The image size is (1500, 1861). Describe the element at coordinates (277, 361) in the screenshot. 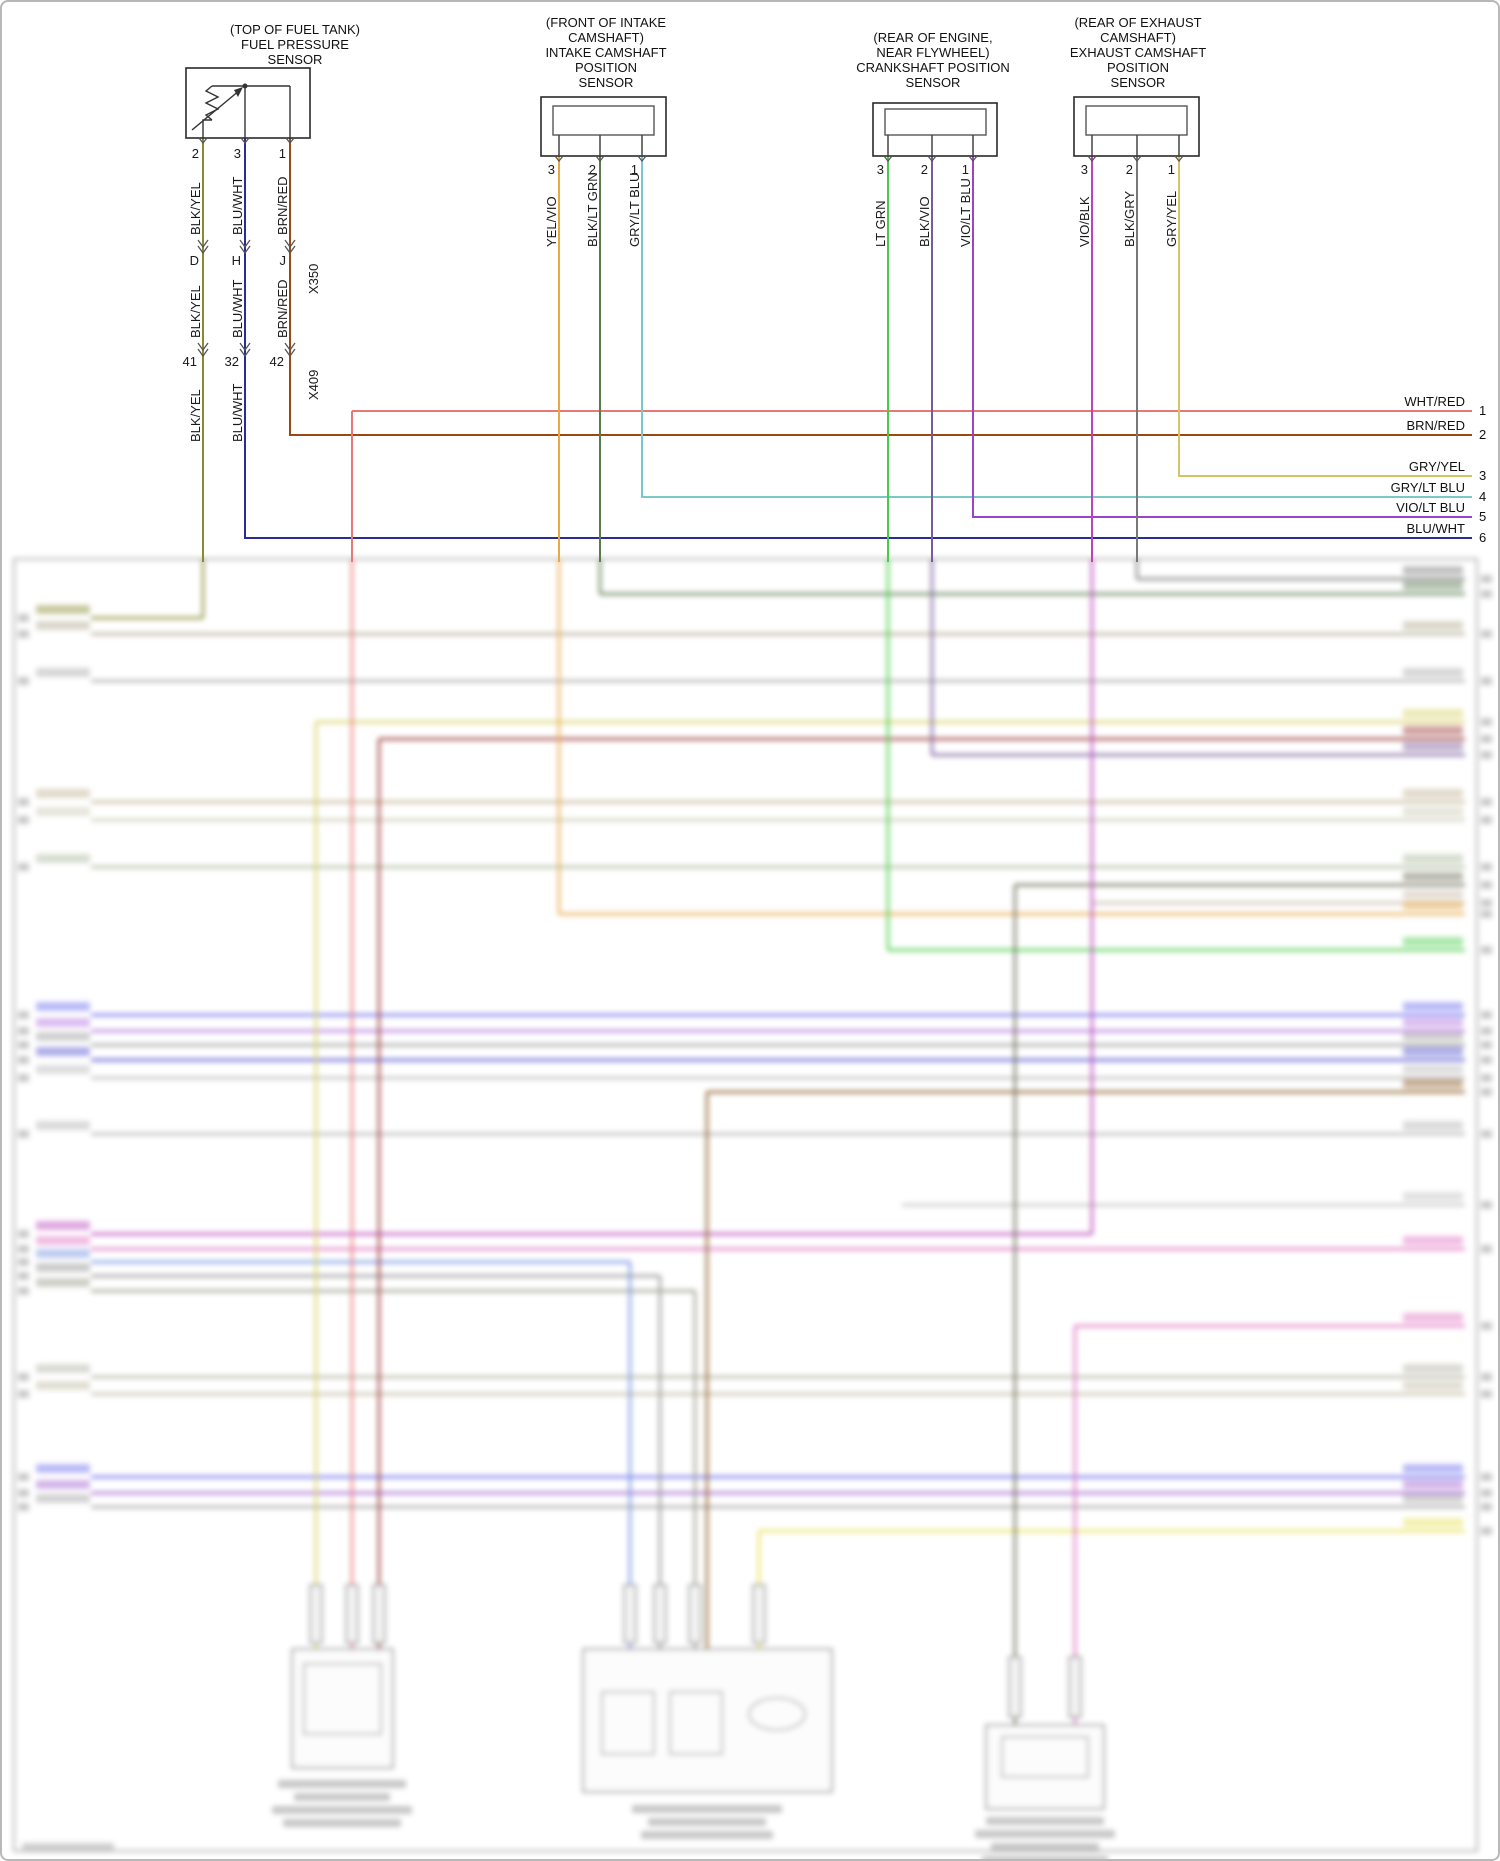

I see `connector-pin-label: 42` at that location.